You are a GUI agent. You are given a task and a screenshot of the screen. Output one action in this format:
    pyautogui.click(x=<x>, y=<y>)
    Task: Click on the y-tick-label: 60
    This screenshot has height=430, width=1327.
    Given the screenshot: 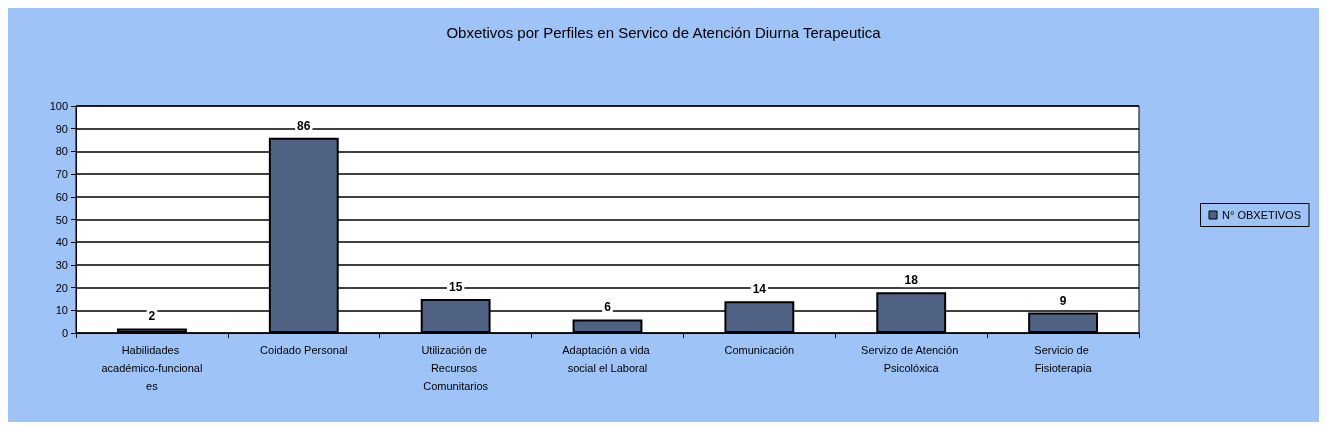 What is the action you would take?
    pyautogui.click(x=61, y=196)
    